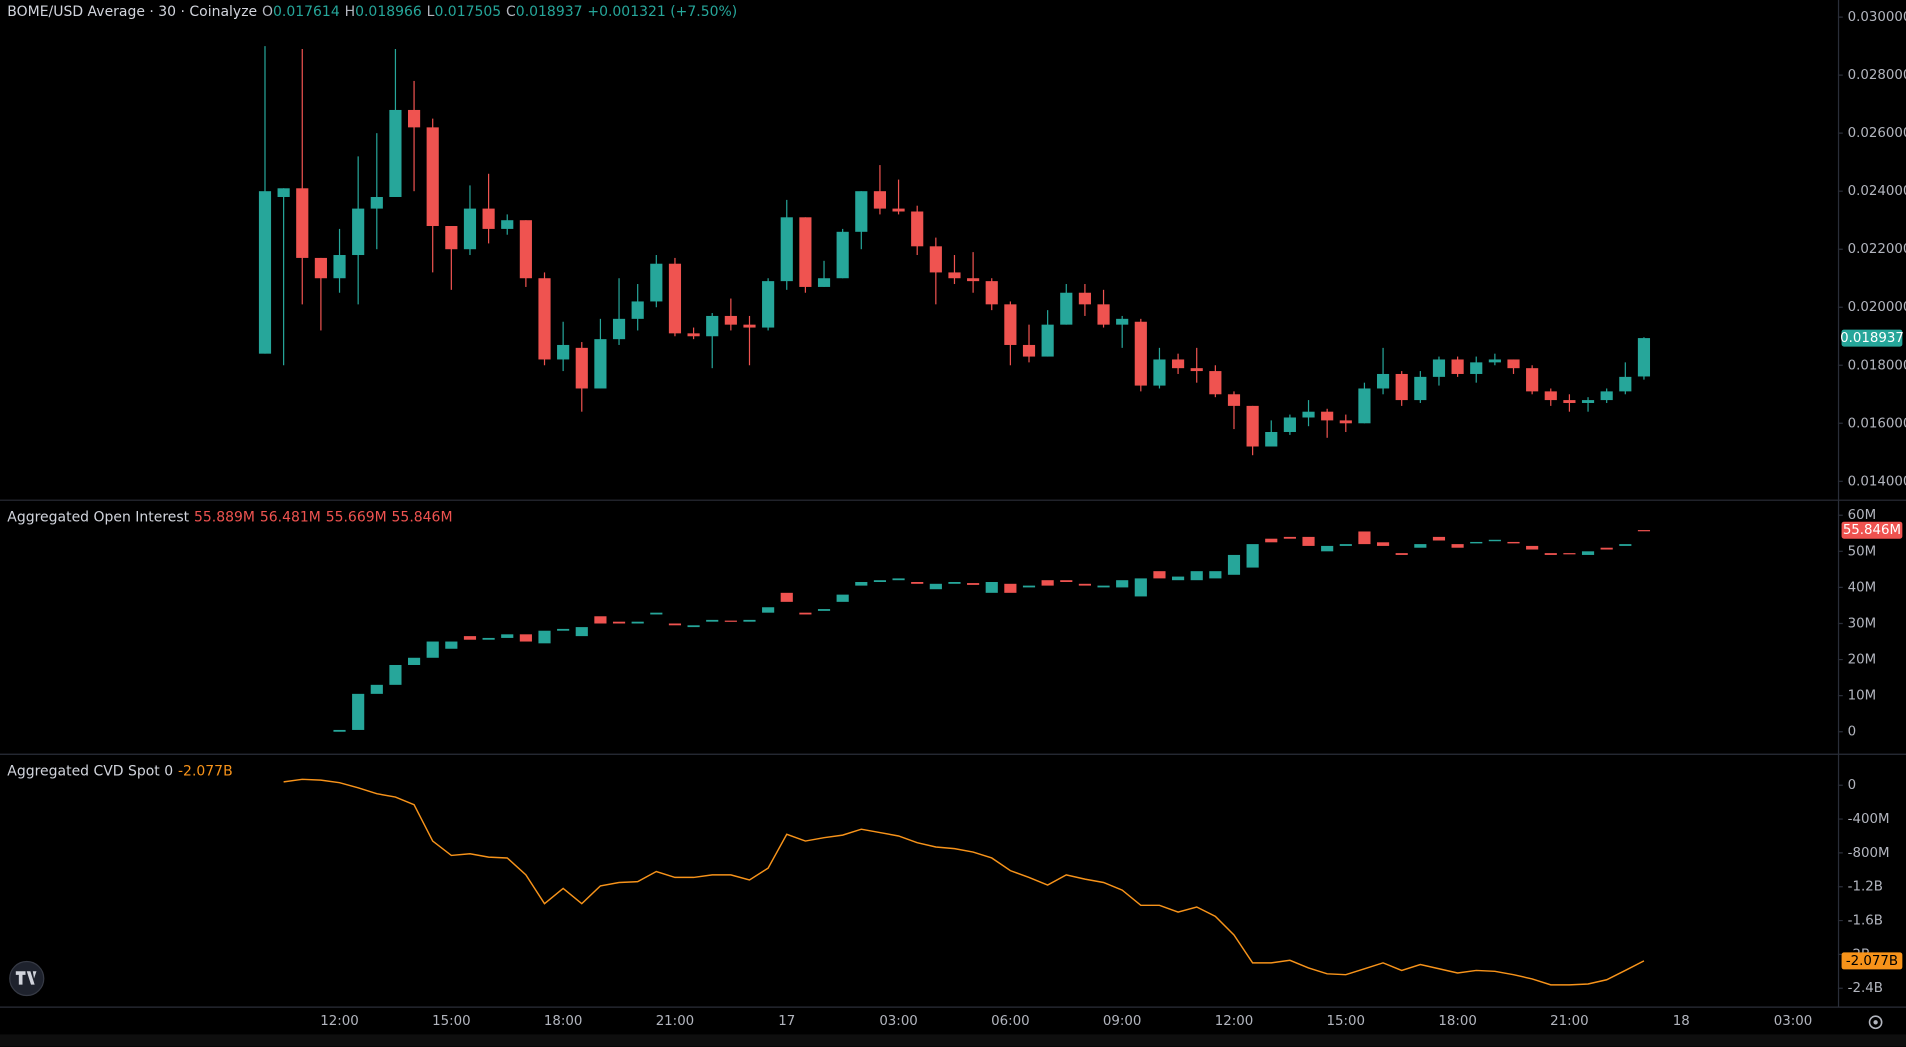  What do you see at coordinates (1234, 1021) in the screenshot?
I see `x-tick-label: 12:00` at bounding box center [1234, 1021].